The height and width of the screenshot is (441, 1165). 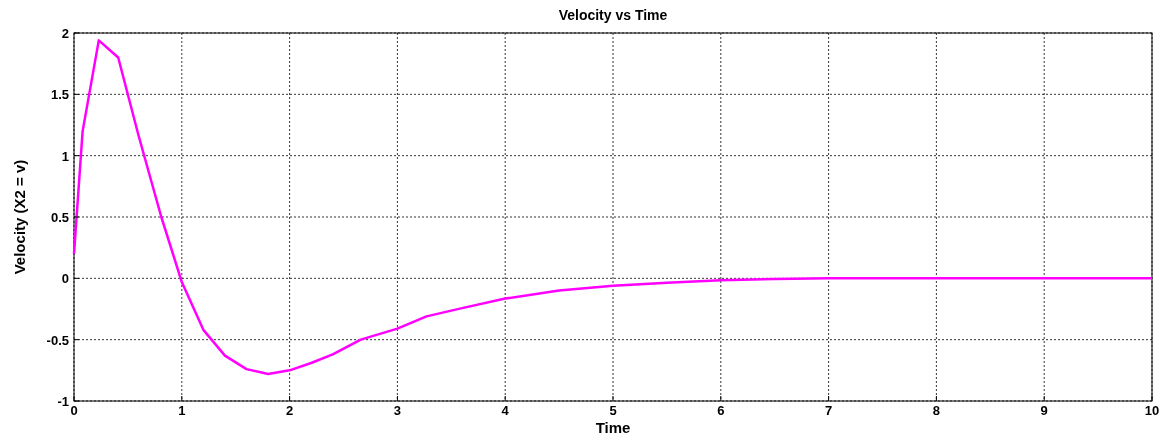 What do you see at coordinates (613, 410) in the screenshot?
I see `x-tick-label: 5` at bounding box center [613, 410].